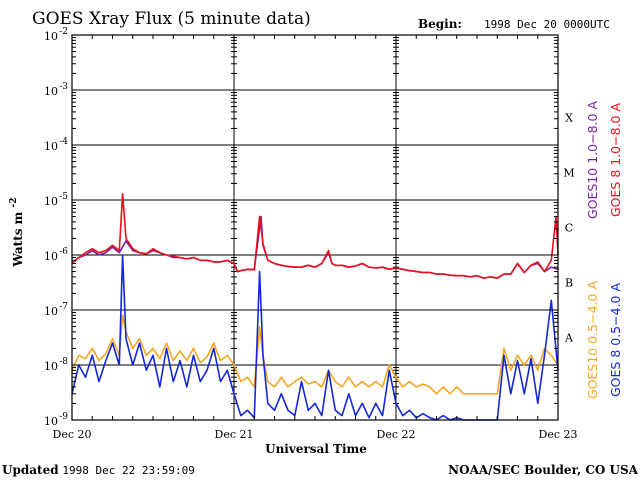 The width and height of the screenshot is (640, 480). I want to click on y-tick-exp: -9, so click(63, 417).